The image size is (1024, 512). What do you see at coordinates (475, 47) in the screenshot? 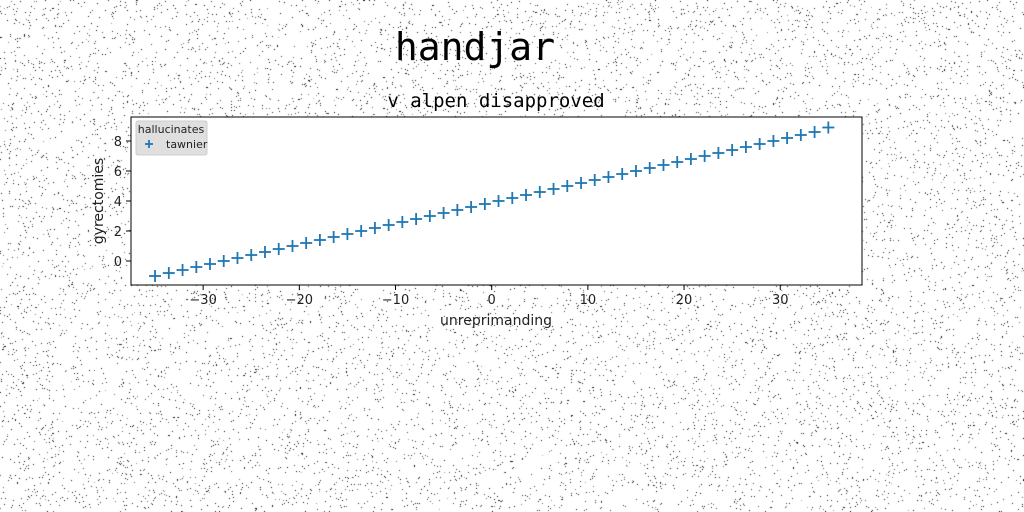
I see `chart-title: handjar` at bounding box center [475, 47].